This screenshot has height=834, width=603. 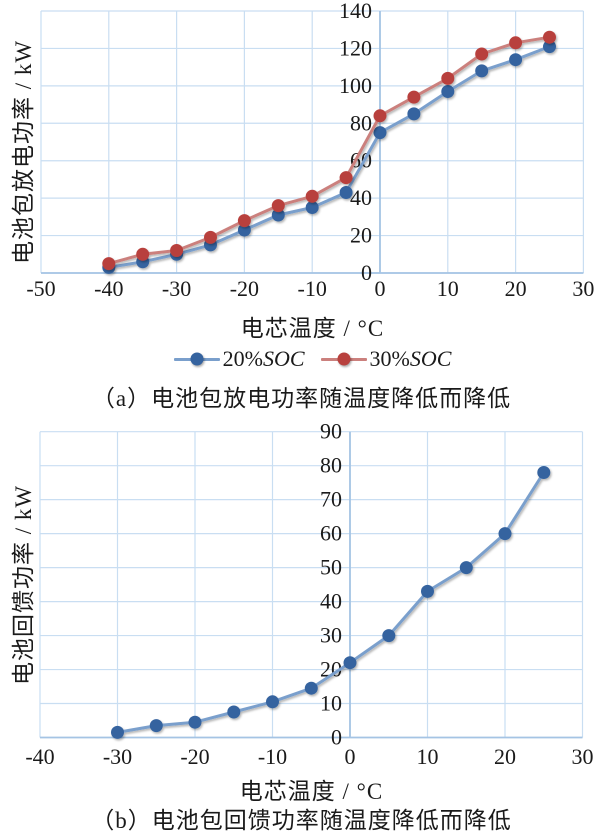 What do you see at coordinates (355, 47) in the screenshot?
I see `svg-text: 120` at bounding box center [355, 47].